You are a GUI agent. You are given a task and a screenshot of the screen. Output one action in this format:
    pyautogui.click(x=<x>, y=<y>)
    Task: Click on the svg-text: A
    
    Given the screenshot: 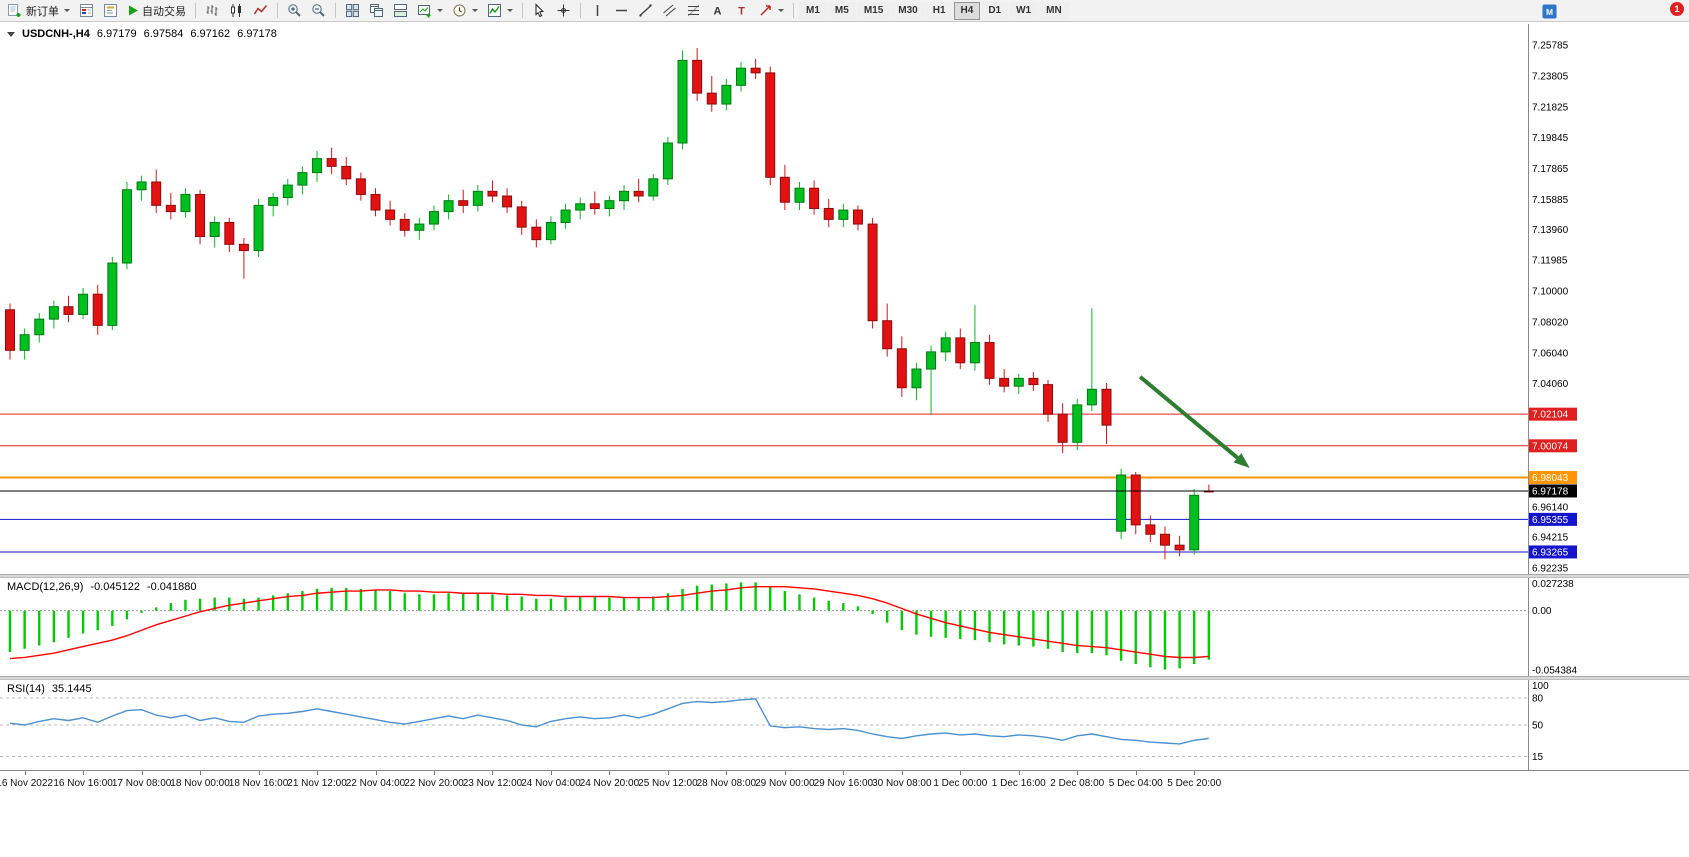 What is the action you would take?
    pyautogui.click(x=718, y=12)
    